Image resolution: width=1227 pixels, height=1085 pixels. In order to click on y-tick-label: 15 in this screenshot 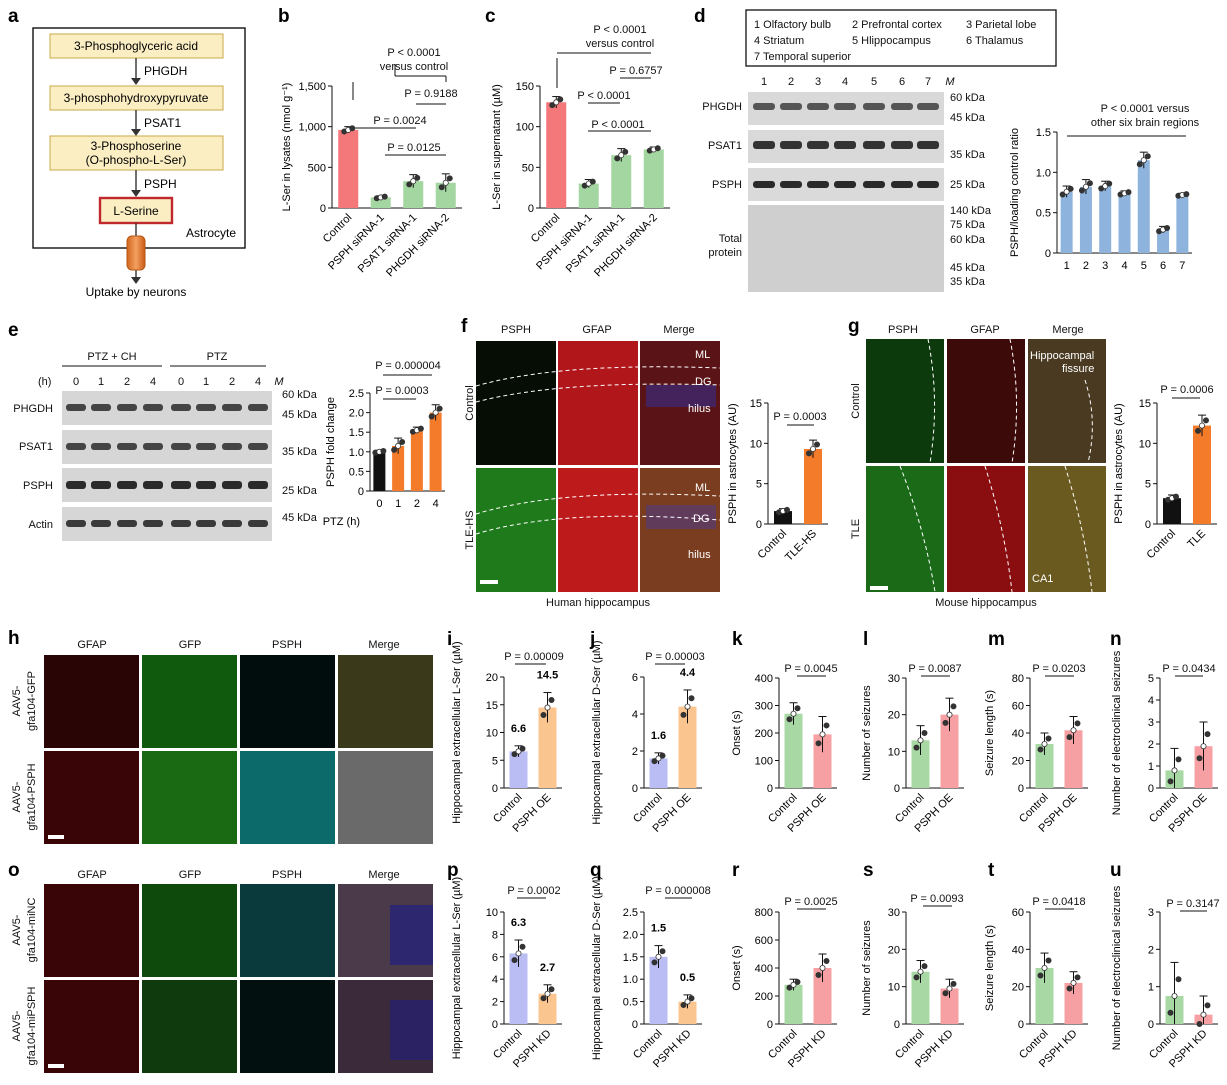, I will do `click(756, 404)`.